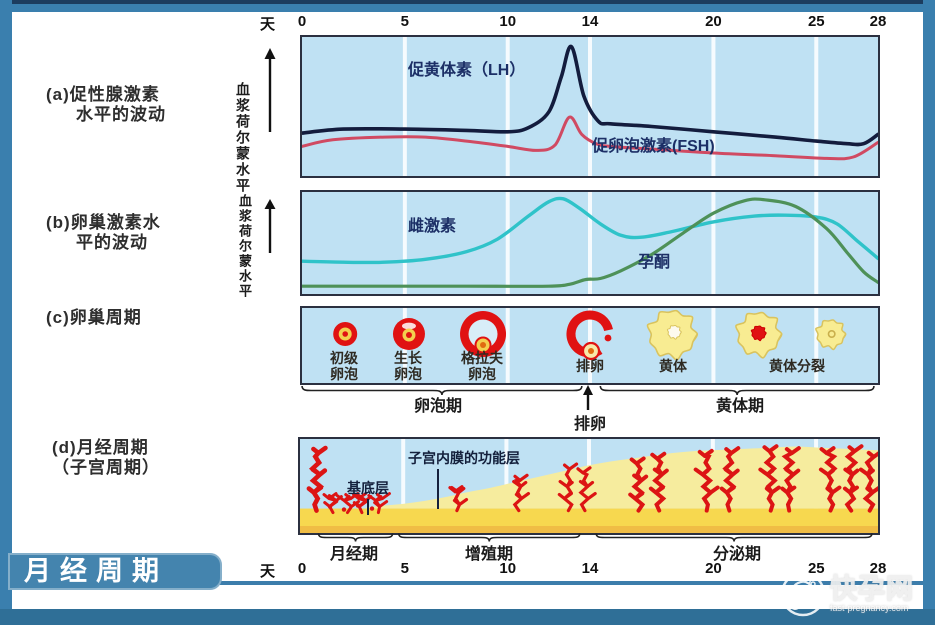 This screenshot has width=935, height=625. What do you see at coordinates (244, 246) in the screenshot?
I see `panel-b-y-axis-label: 血浆荷尔蒙水平` at bounding box center [244, 246].